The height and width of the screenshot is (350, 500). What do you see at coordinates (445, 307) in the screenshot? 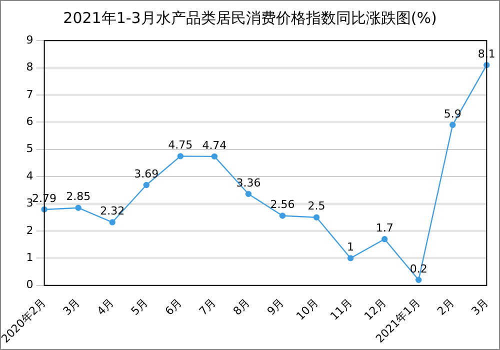
I see `x-tick-label: 2月` at bounding box center [445, 307].